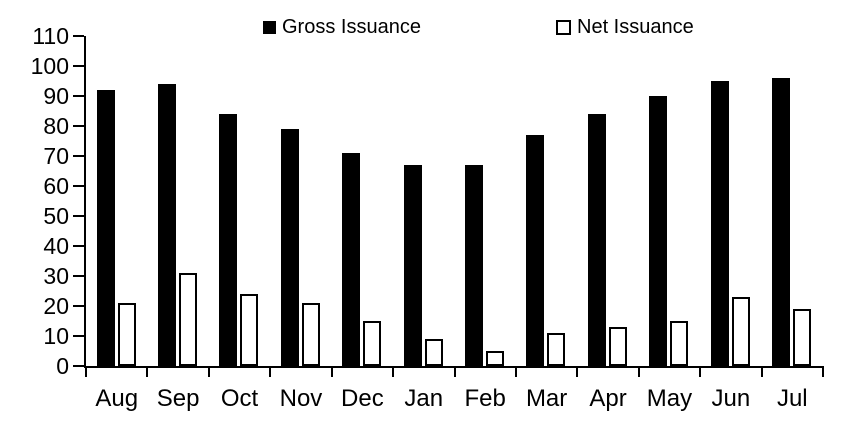 This screenshot has width=852, height=430. I want to click on x-axis-category-label: Jul, so click(792, 398).